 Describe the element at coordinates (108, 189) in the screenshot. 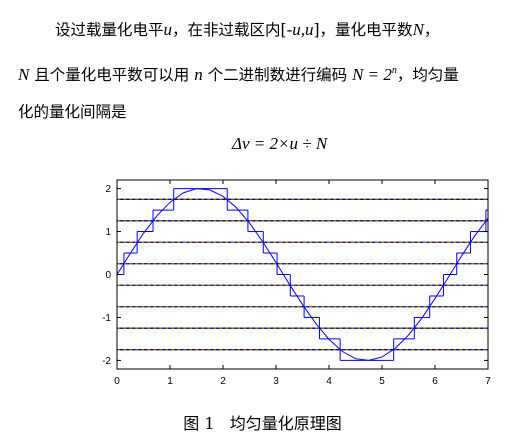

I see `y-tick-label: 2` at that location.